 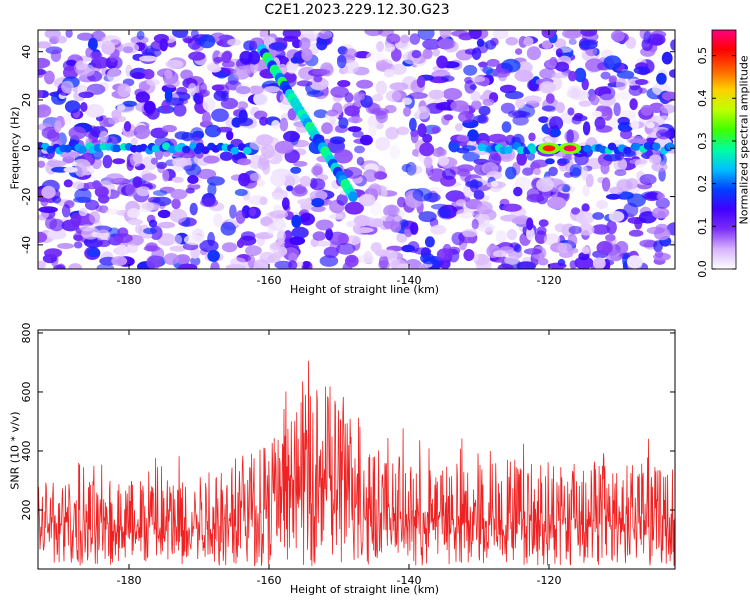 What do you see at coordinates (129, 280) in the screenshot?
I see `top-x-tick-label: -180` at bounding box center [129, 280].